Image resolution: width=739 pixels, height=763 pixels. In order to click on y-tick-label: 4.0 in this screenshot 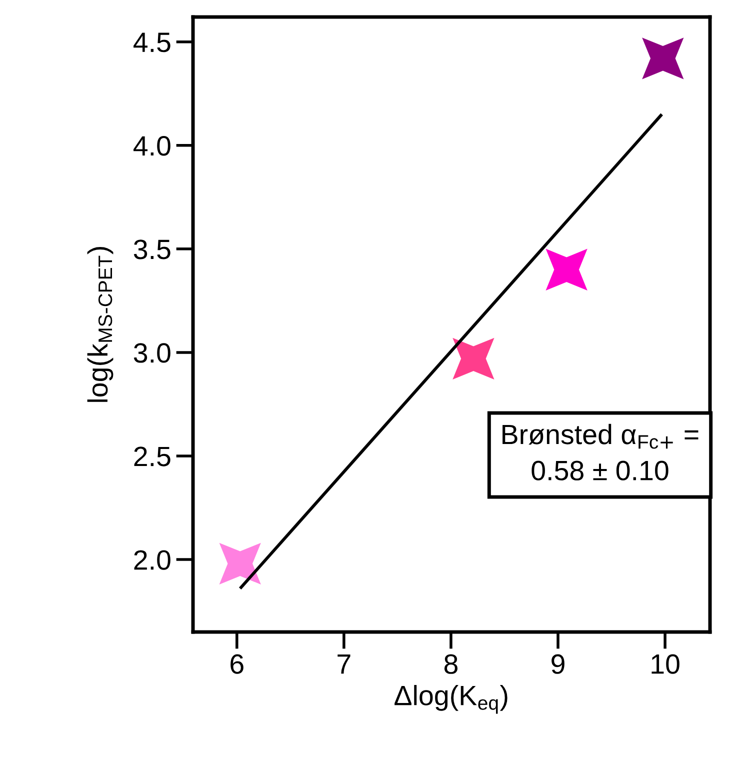, I will do `click(152, 146)`.